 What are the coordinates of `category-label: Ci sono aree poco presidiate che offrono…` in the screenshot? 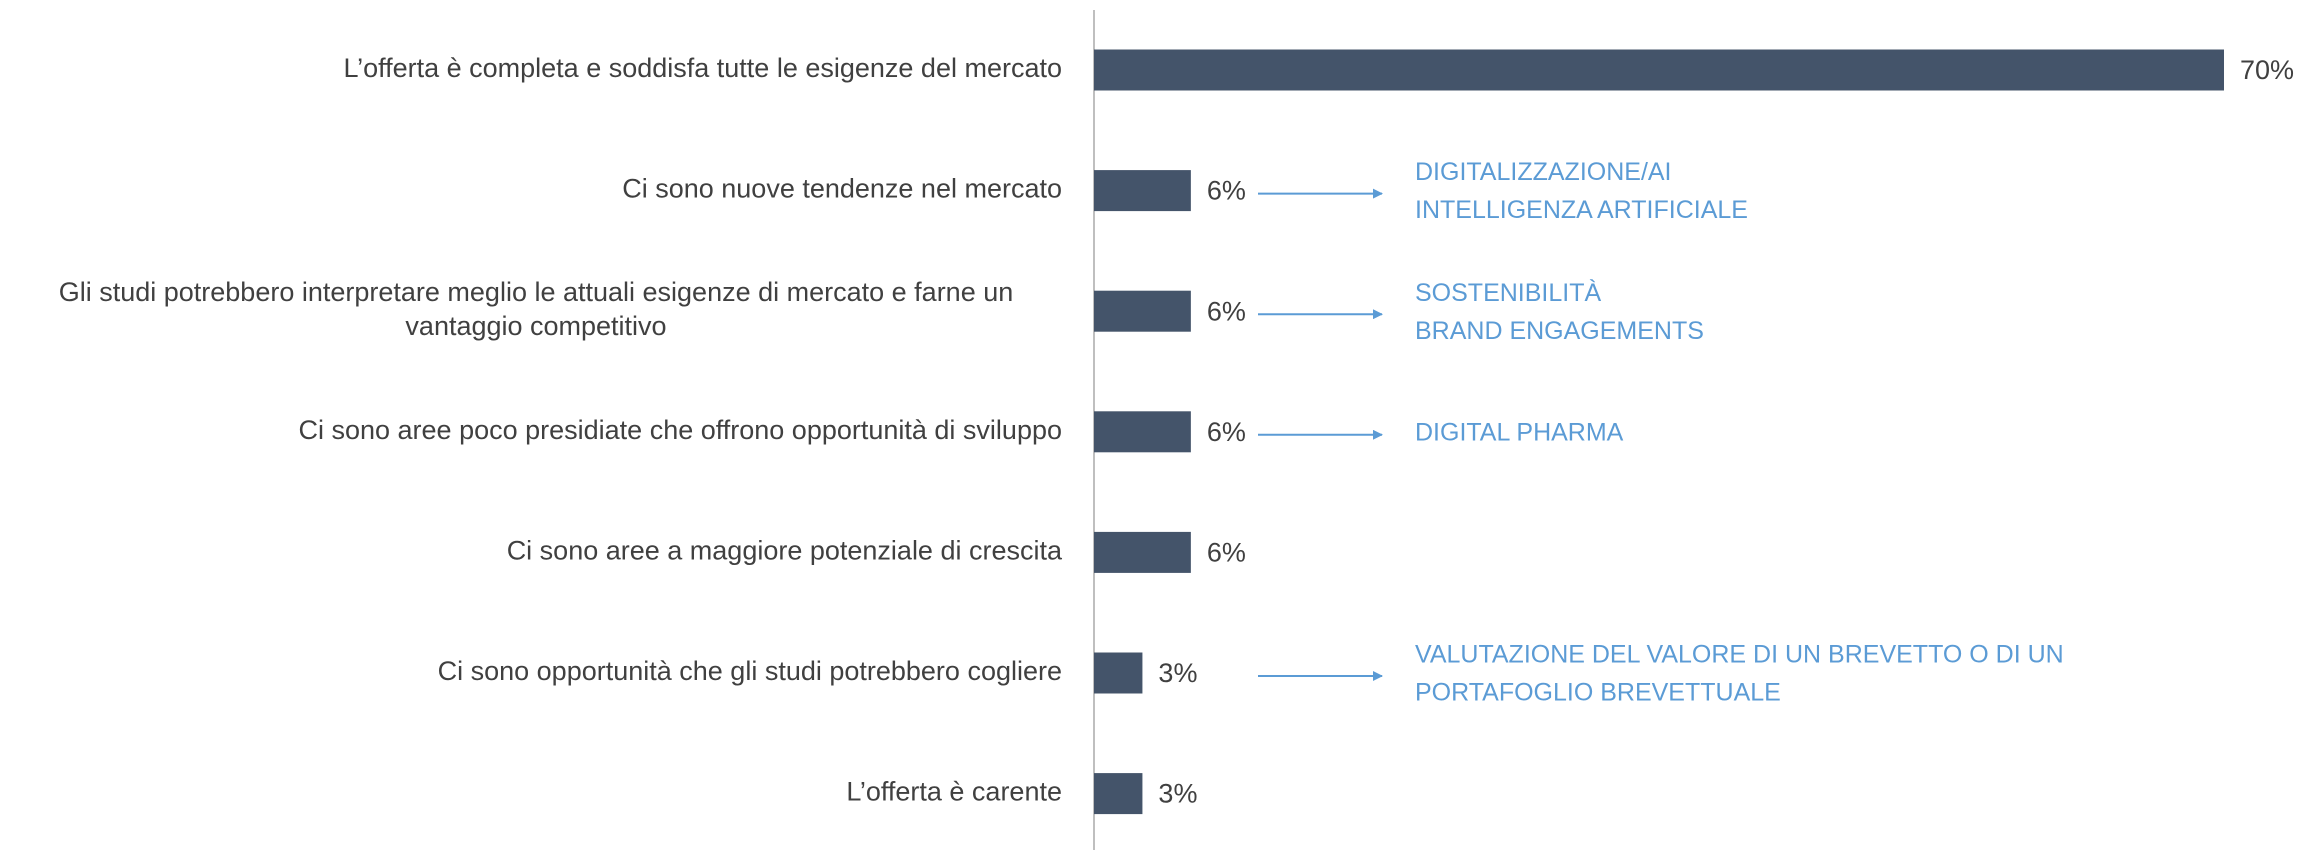 It's located at (680, 430).